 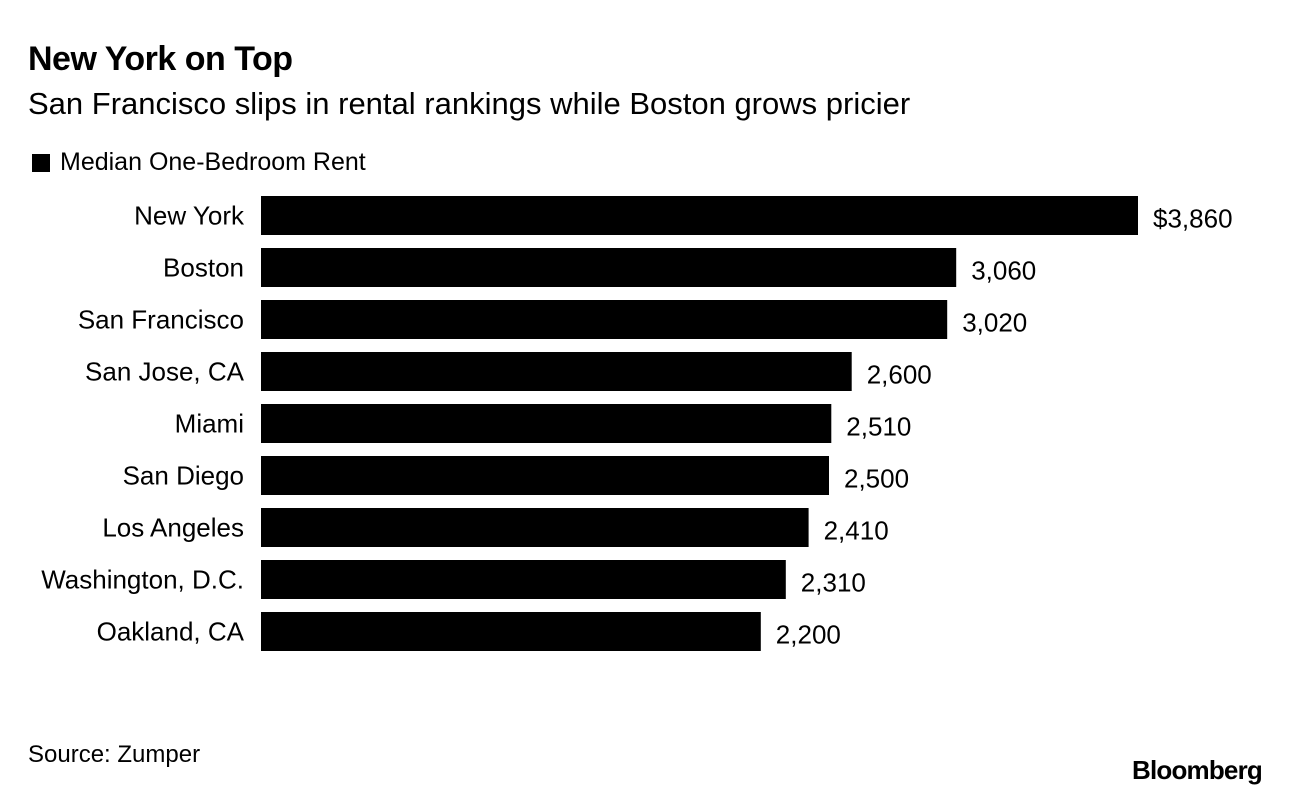 I want to click on category-label: Los Angeles, so click(x=173, y=528).